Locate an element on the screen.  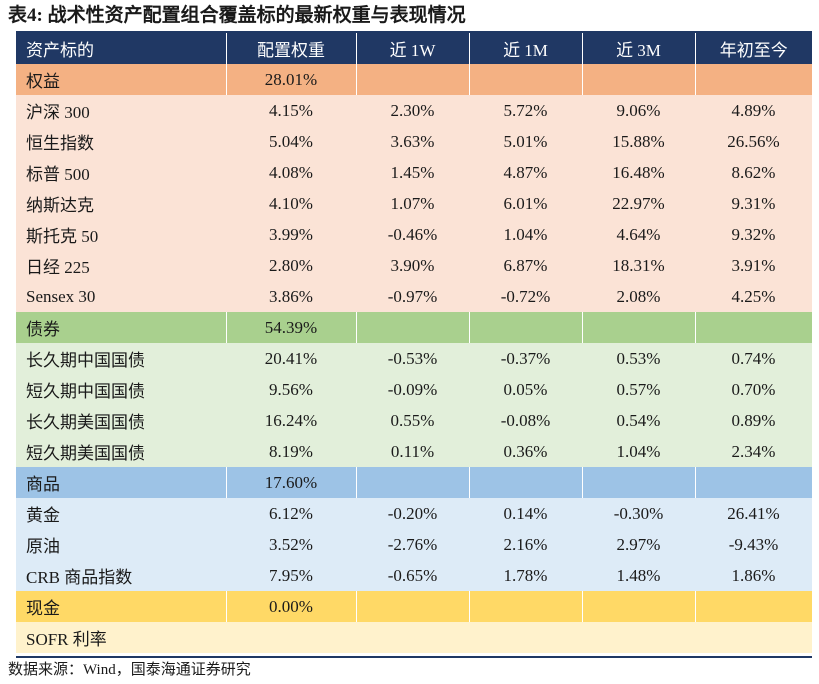
return-ytd: 3.91% is located at coordinates (753, 265).